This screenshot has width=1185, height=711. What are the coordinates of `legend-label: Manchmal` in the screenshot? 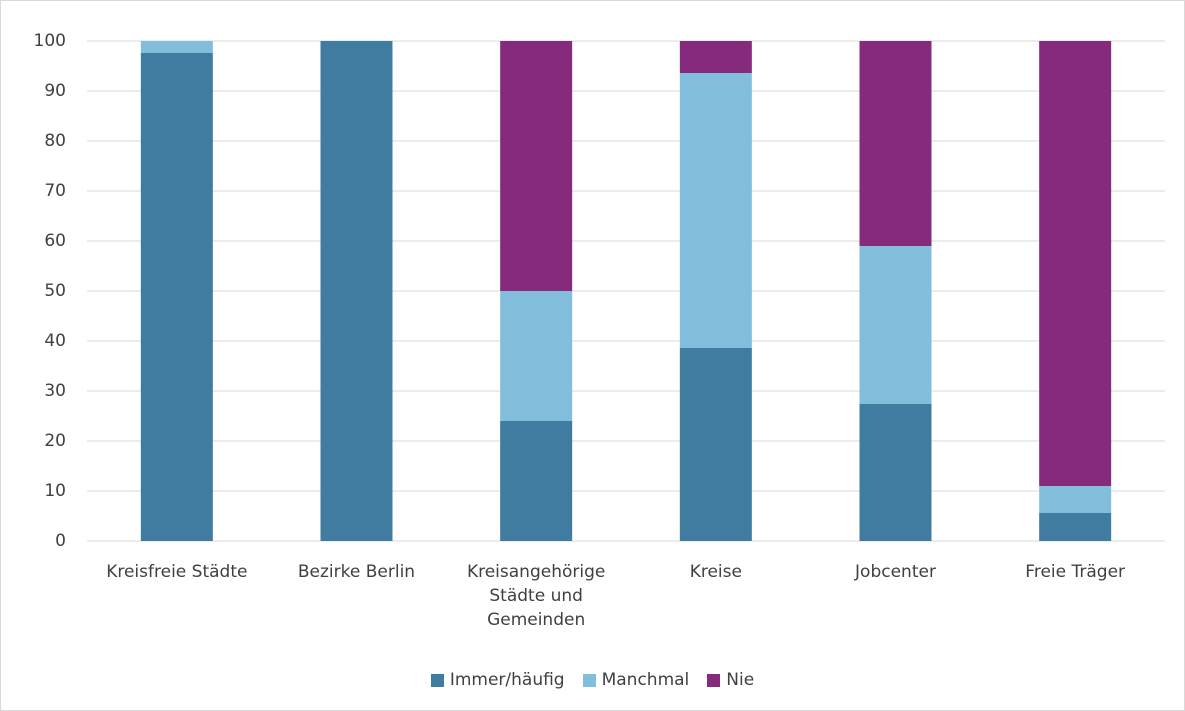 It's located at (645, 680).